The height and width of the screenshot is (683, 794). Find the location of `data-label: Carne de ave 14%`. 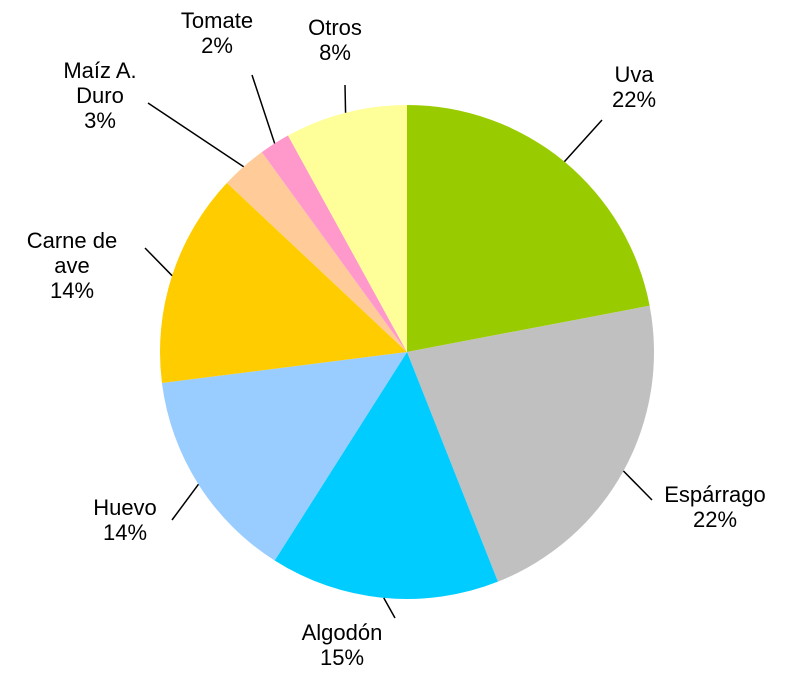

data-label: Carne de ave 14% is located at coordinates (72, 265).